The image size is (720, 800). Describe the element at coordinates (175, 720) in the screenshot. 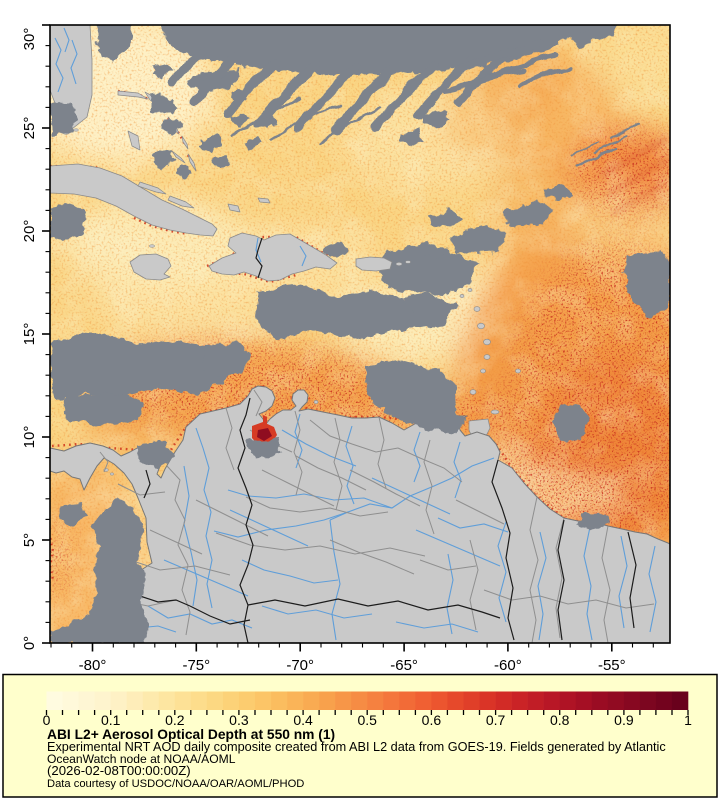

I see `svg-text: 0.2` at that location.